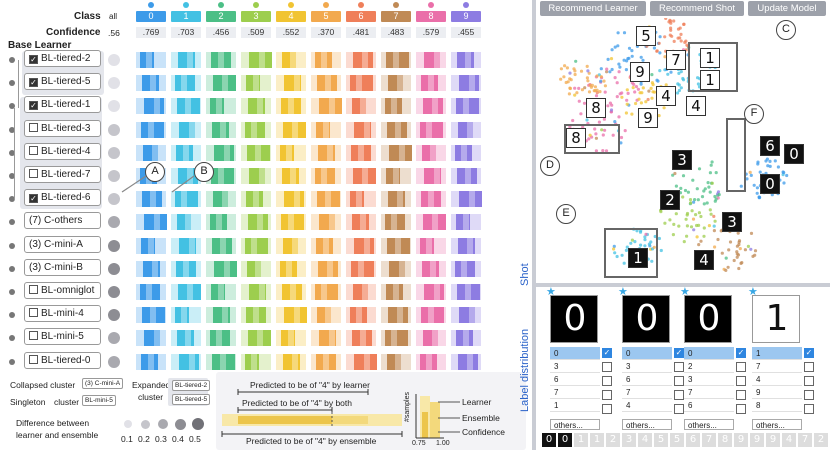 This screenshot has width=830, height=450. Describe the element at coordinates (638, 258) in the screenshot. I see `scatter-digit-thumbnail: 1` at that location.